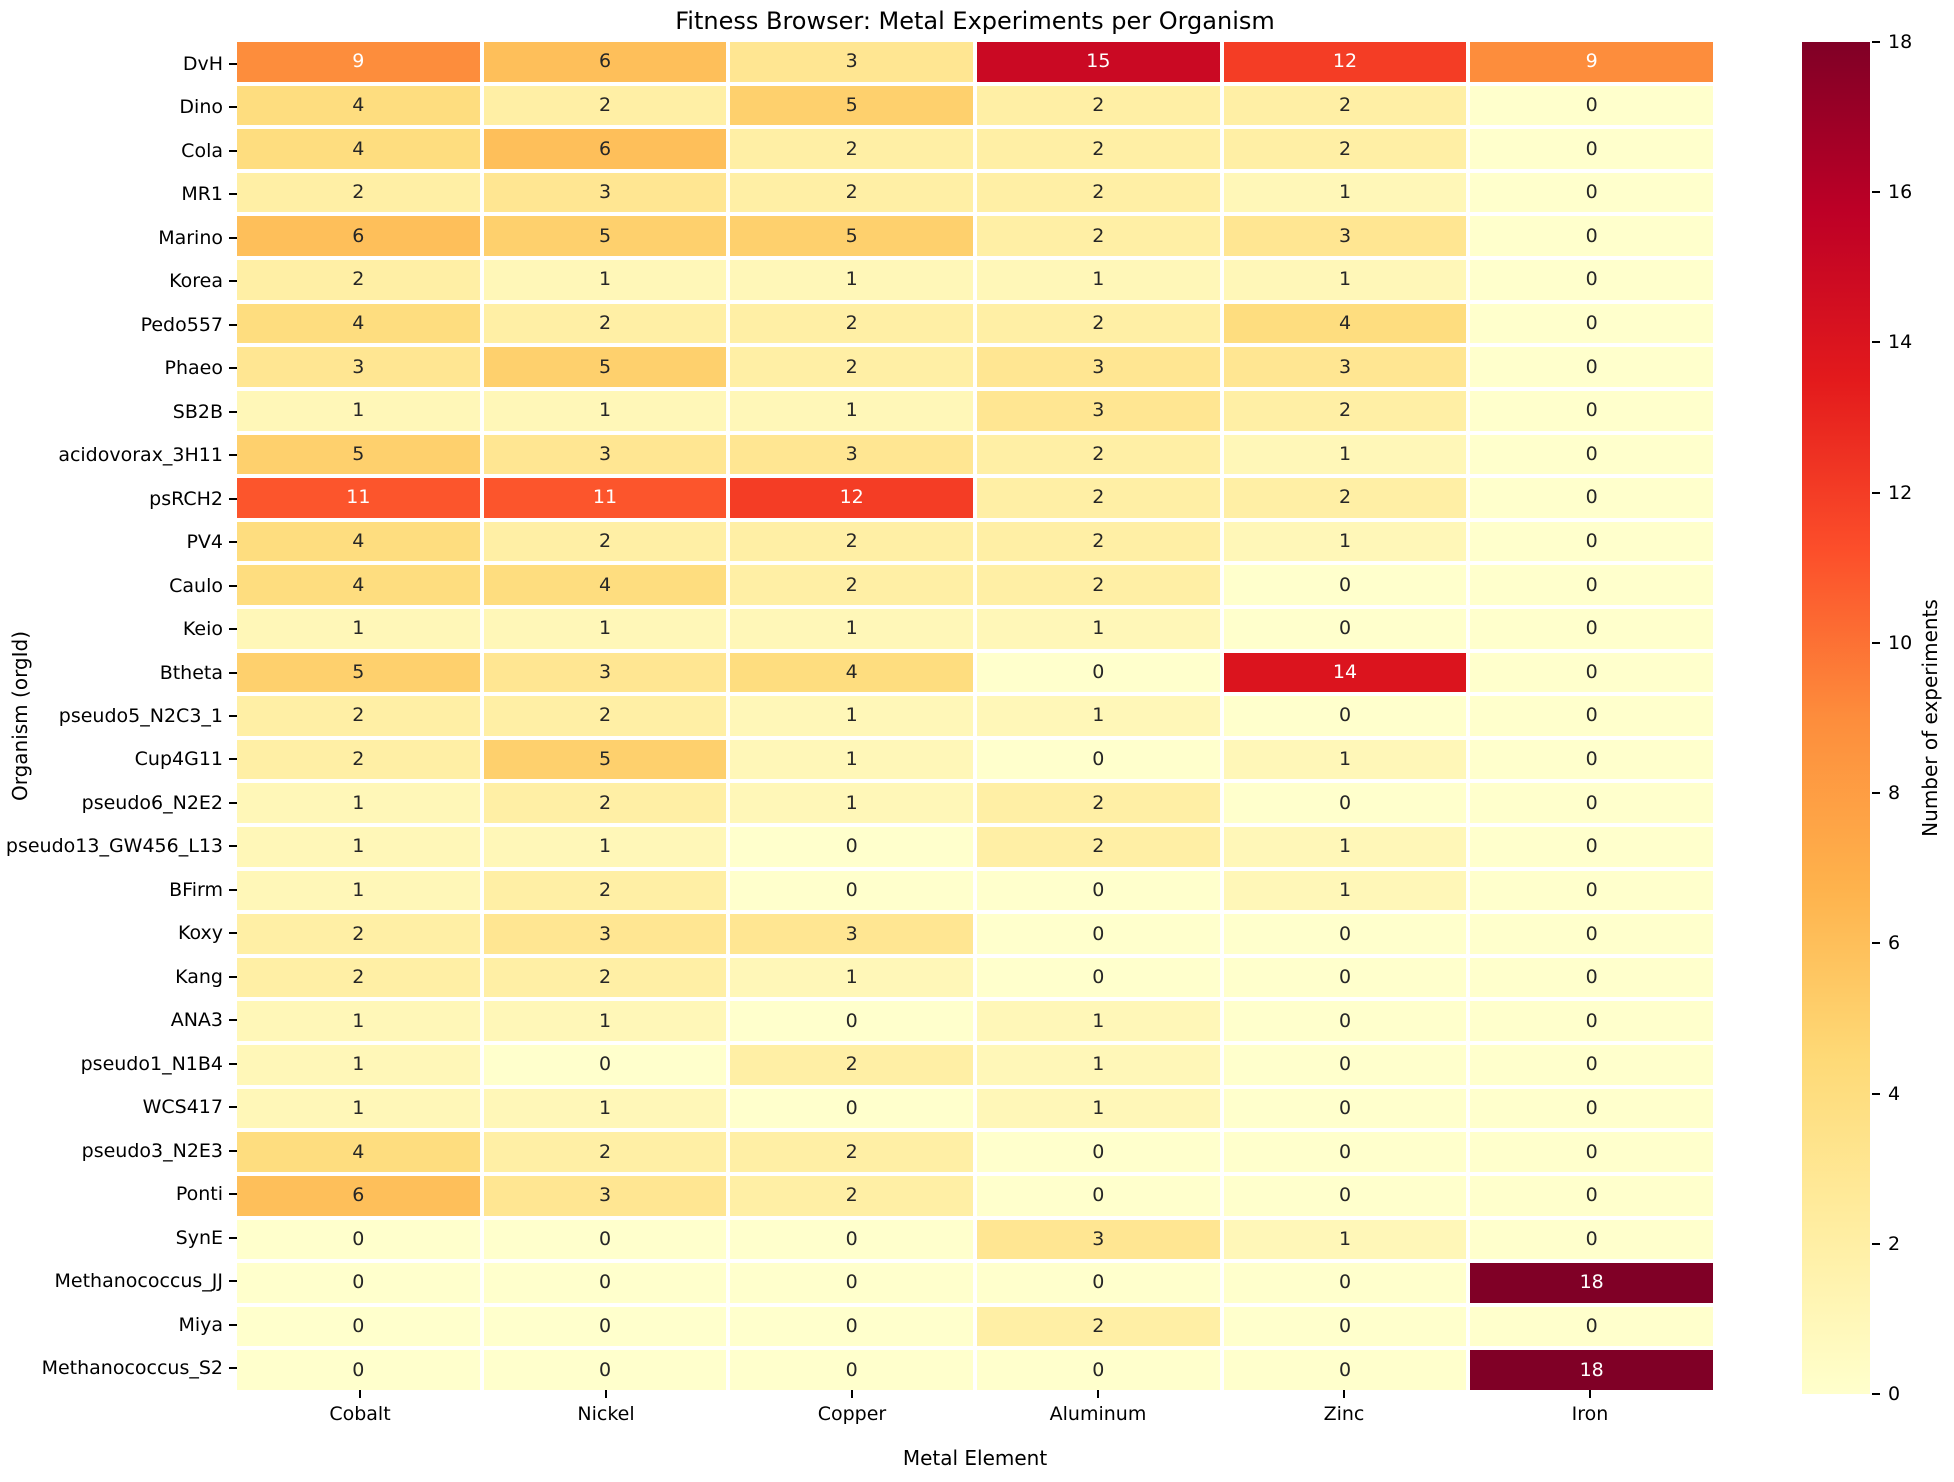  I want to click on heatmap-cell: 9, so click(358, 62).